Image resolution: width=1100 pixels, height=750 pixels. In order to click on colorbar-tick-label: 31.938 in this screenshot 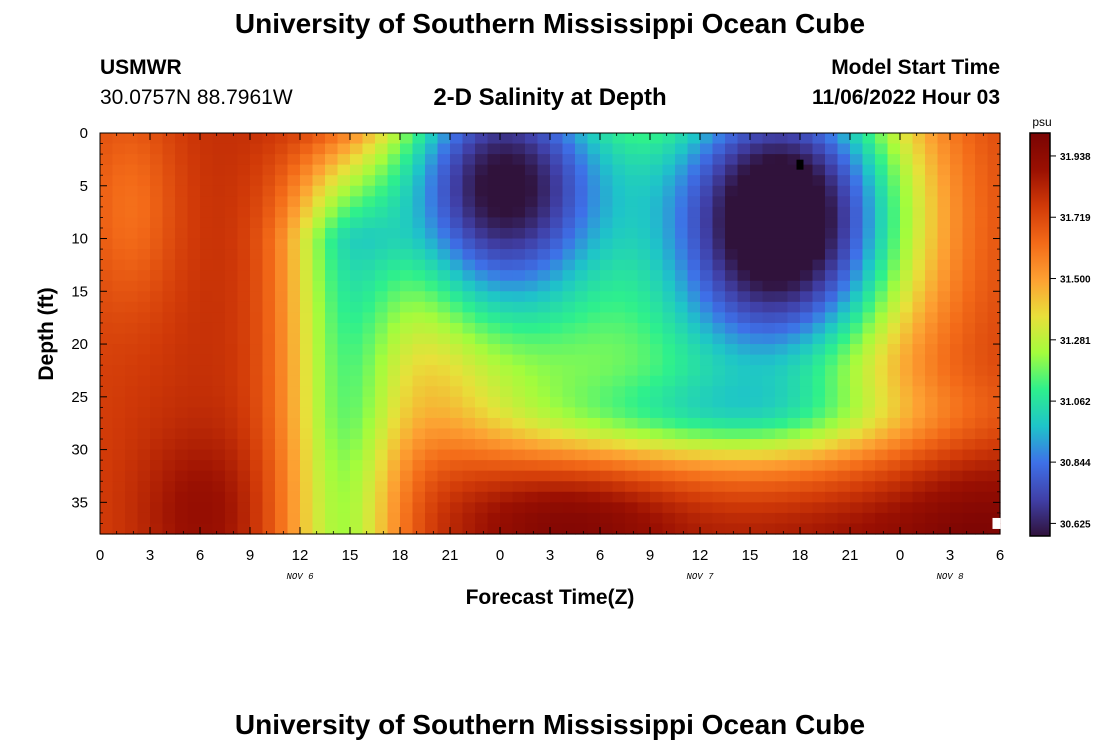, I will do `click(1075, 157)`.